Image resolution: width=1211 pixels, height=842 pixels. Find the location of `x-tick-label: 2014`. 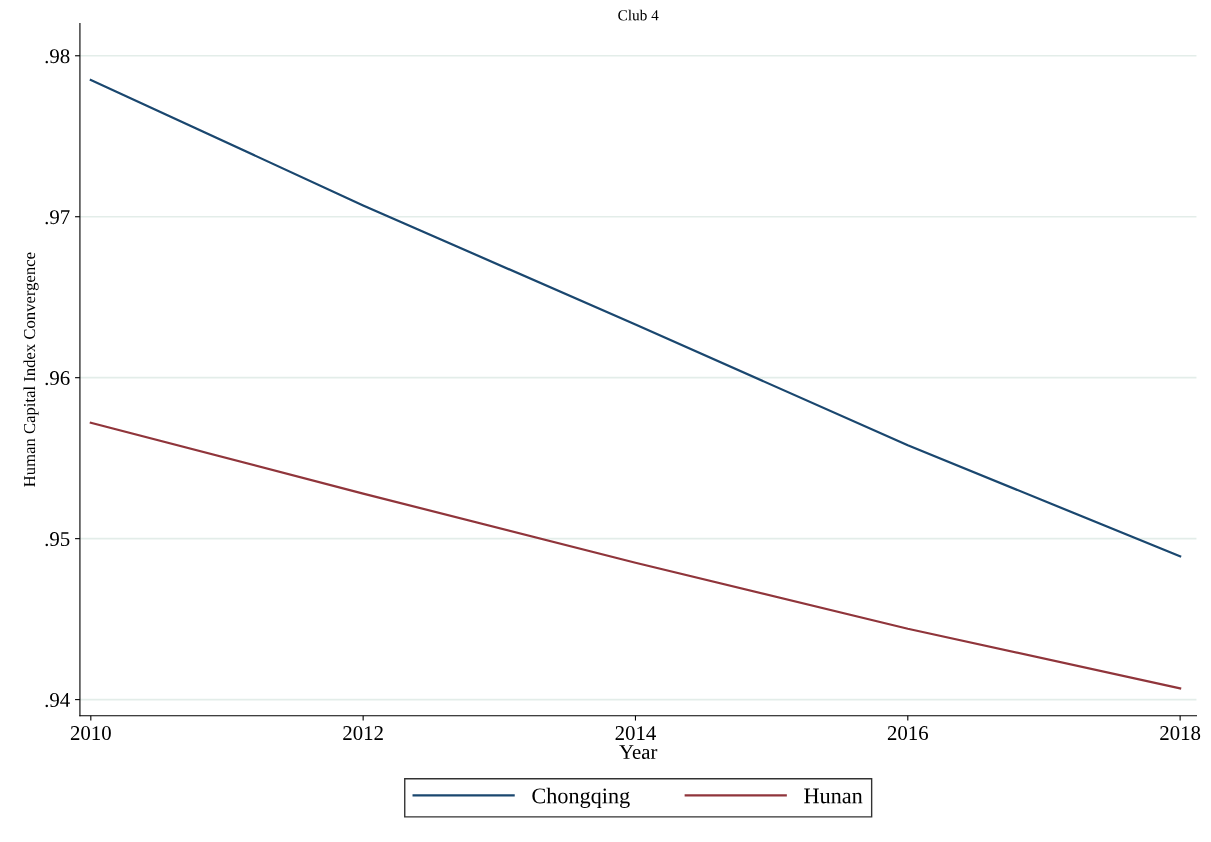

x-tick-label: 2014 is located at coordinates (635, 733).